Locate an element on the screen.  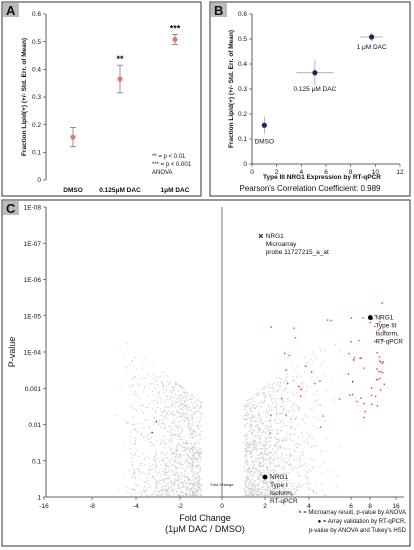
y-tick-label: 0.5 is located at coordinates (36, 42).